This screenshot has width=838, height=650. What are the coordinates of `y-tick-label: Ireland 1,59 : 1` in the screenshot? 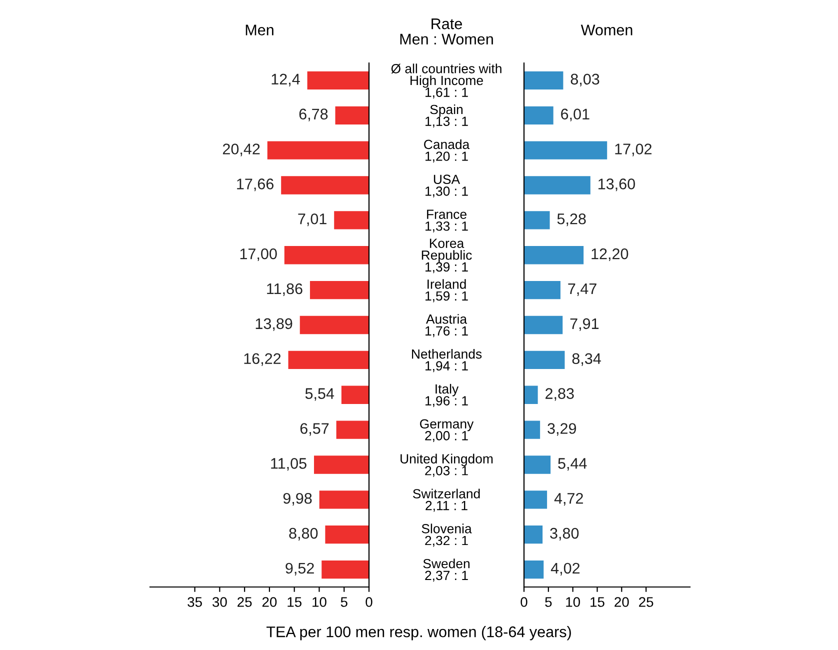 It's located at (447, 290).